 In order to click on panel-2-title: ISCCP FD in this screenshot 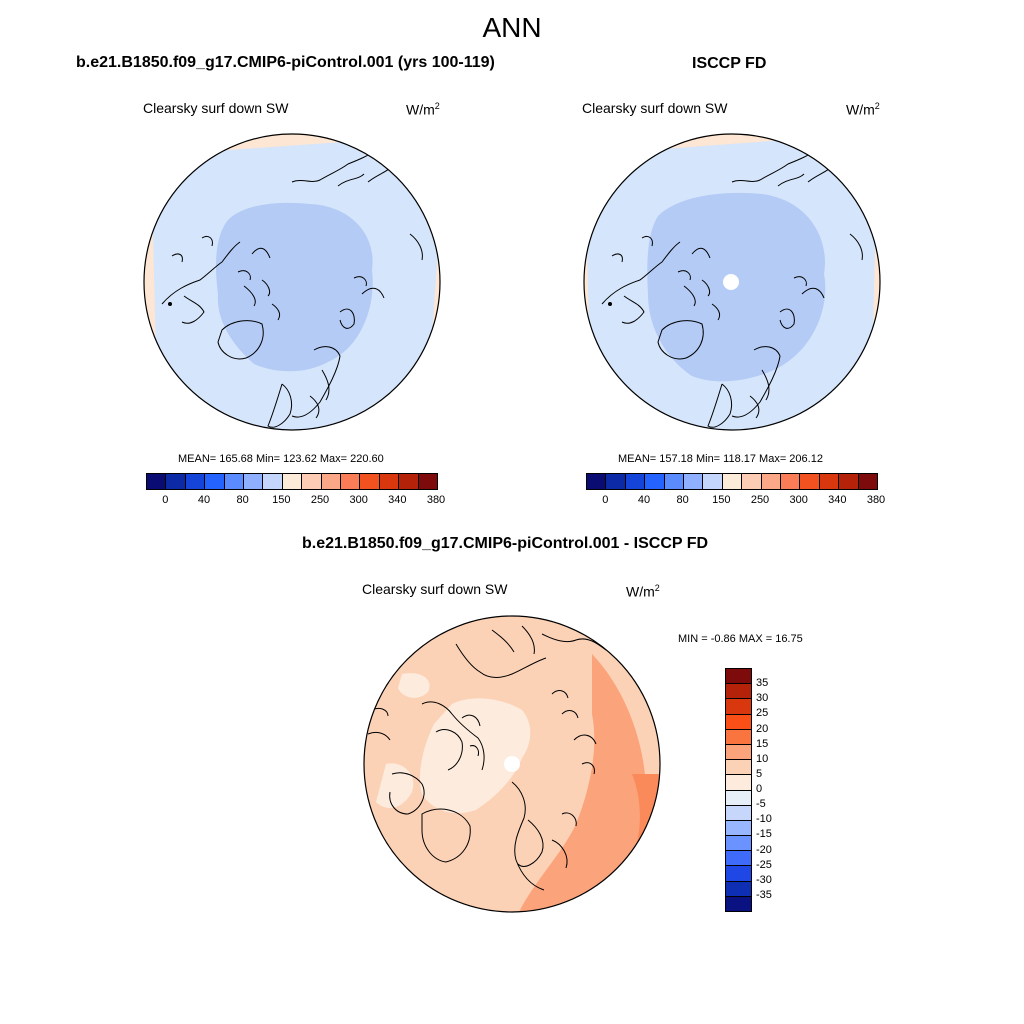, I will do `click(729, 63)`.